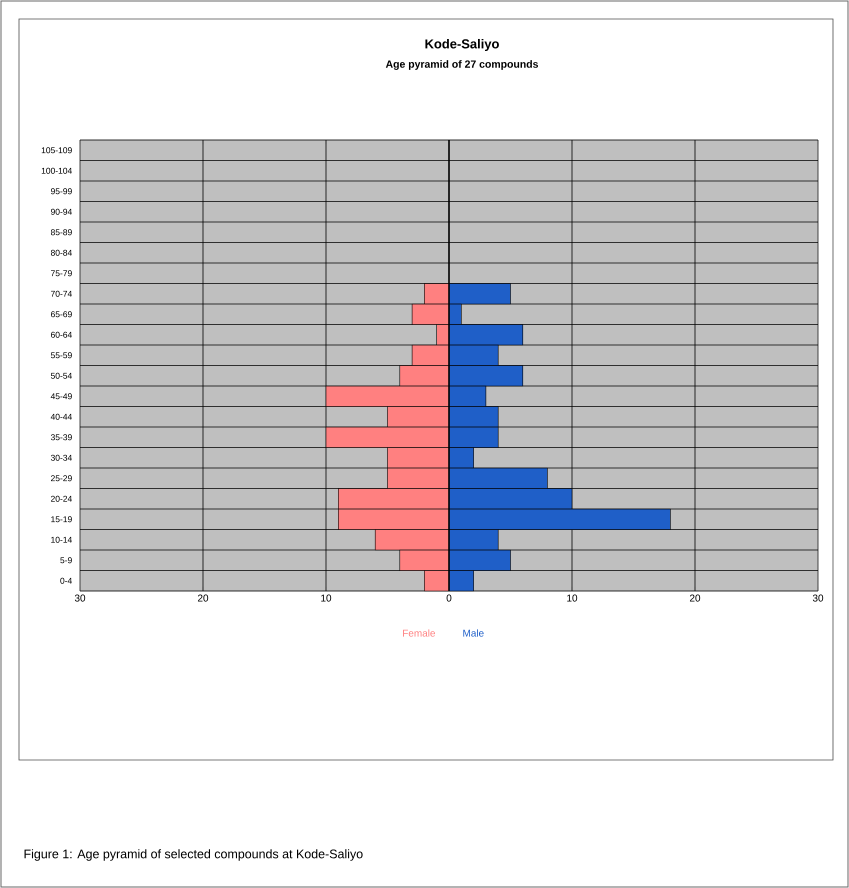  Describe the element at coordinates (61, 396) in the screenshot. I see `y-tick-label: 45-49` at that location.